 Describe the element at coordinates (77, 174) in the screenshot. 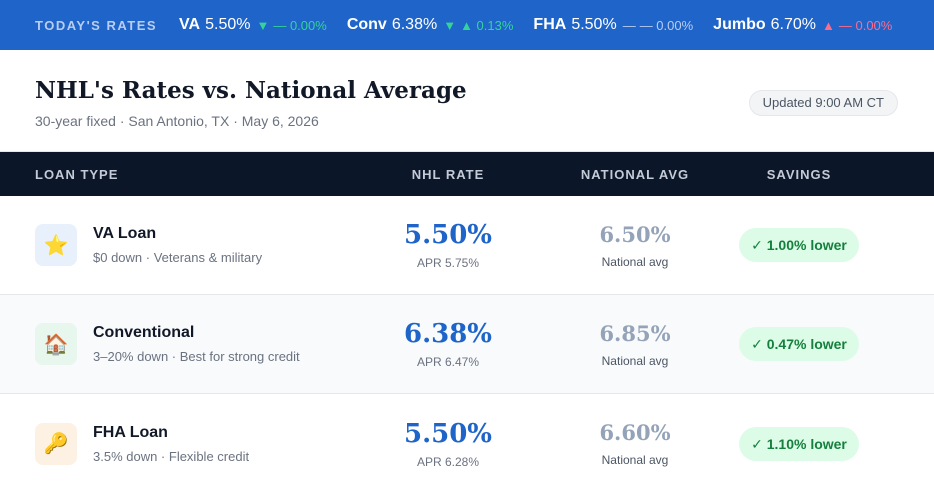

I see `column-header-loan-type: LOAN TYPE` at that location.